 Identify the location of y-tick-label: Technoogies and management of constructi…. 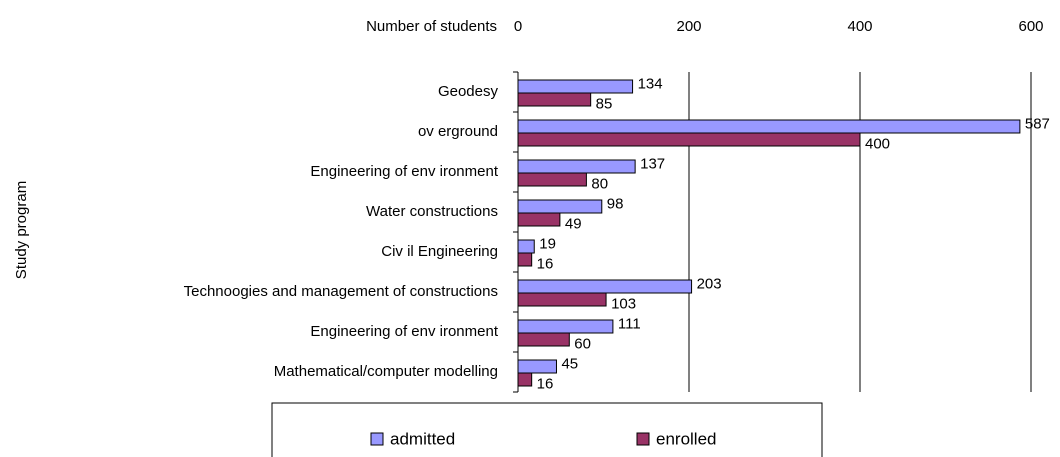
(341, 291).